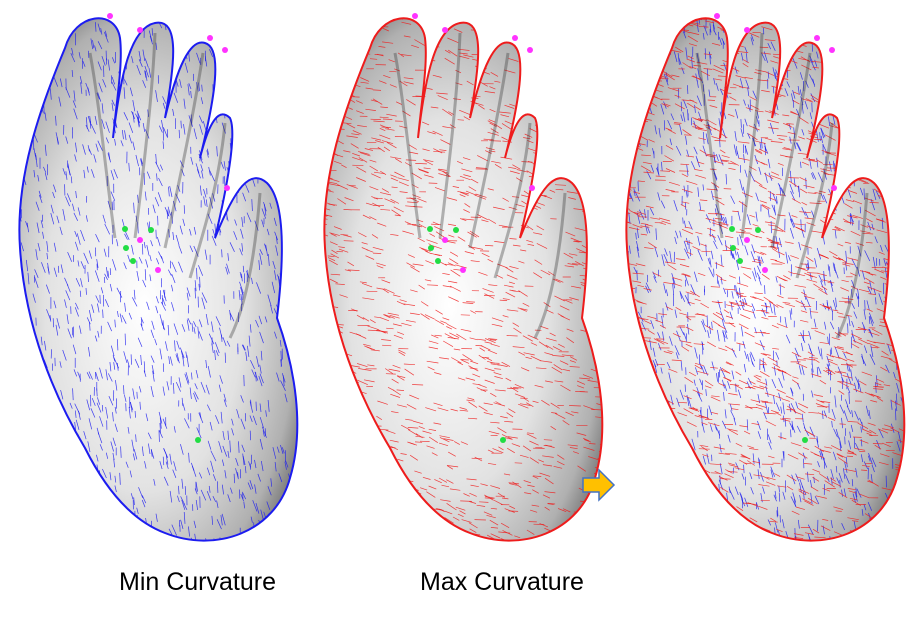 The image size is (921, 627). Describe the element at coordinates (197, 582) in the screenshot. I see `min-curvature-caption: Min Curvature` at that location.